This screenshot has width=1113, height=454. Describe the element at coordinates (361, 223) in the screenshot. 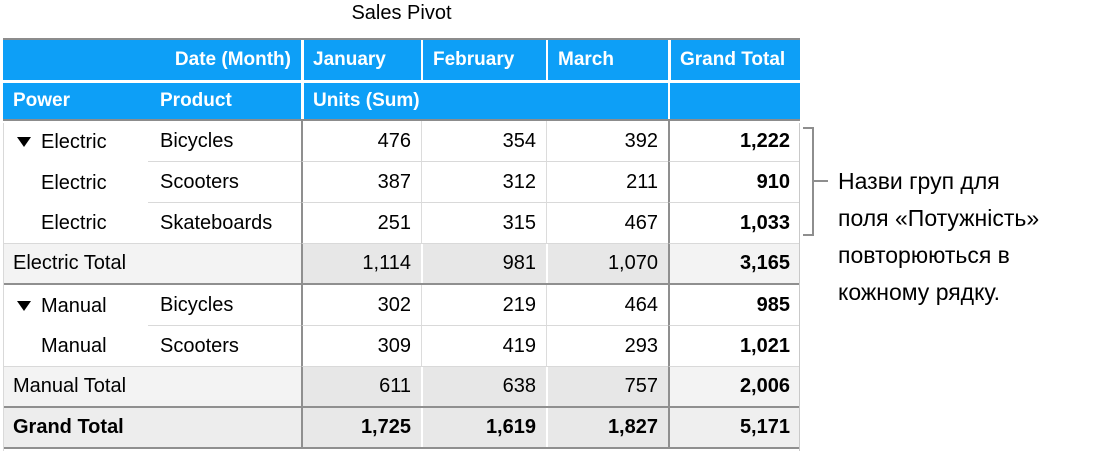

I see `value-cell-january: 251` at that location.